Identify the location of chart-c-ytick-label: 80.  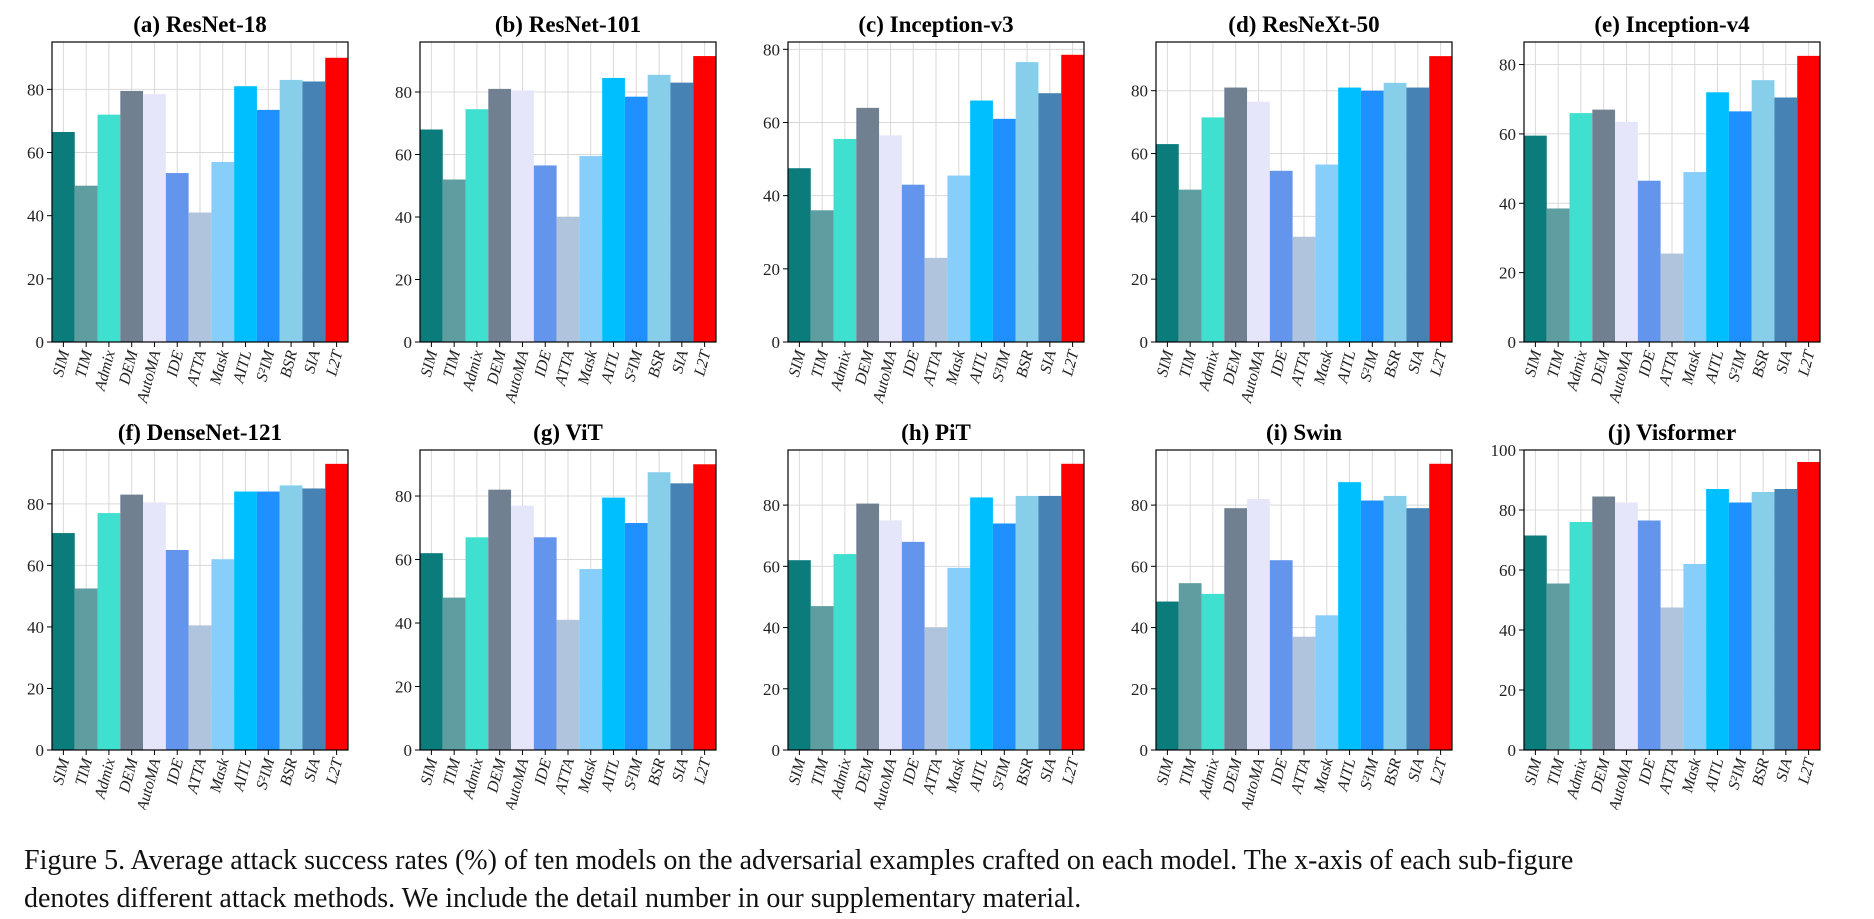
(771, 49).